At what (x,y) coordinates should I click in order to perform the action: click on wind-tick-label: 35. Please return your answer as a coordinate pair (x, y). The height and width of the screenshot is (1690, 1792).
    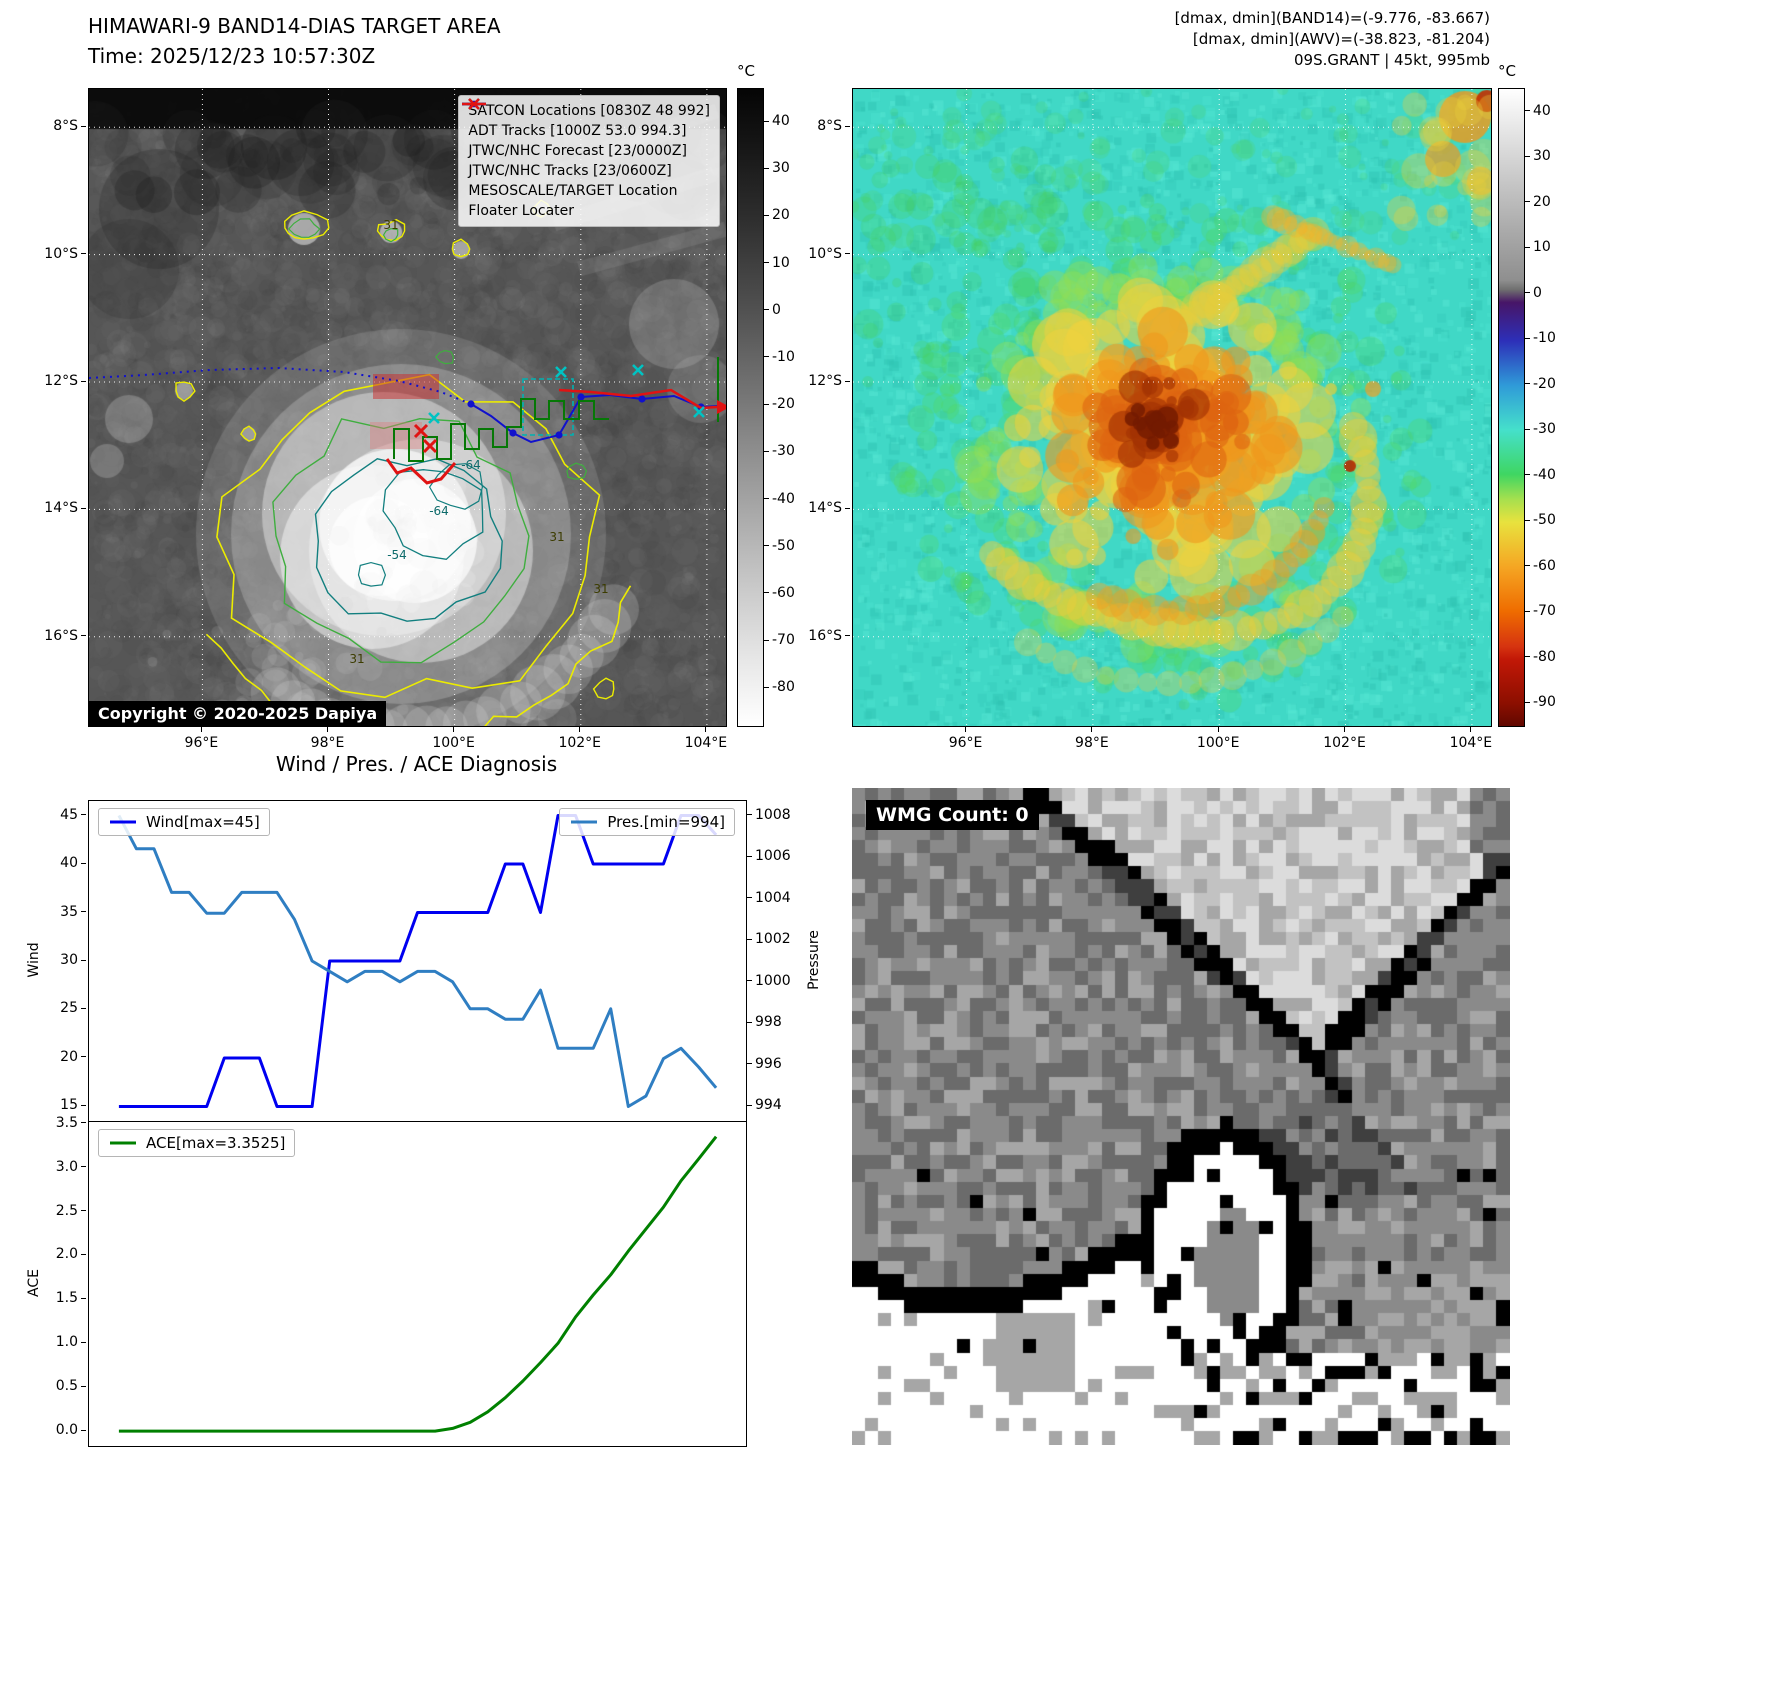
    Looking at the image, I should click on (69, 911).